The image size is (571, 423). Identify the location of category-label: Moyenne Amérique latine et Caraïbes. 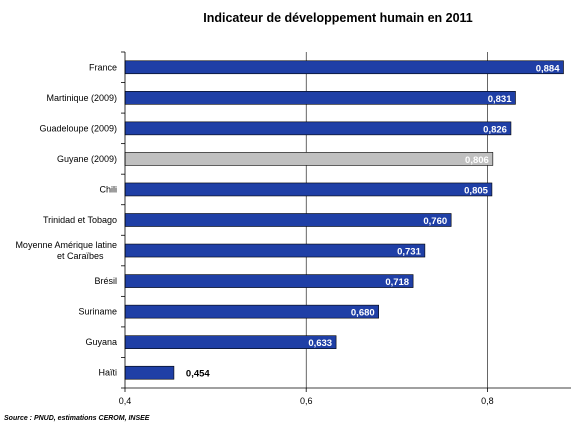
(66, 250).